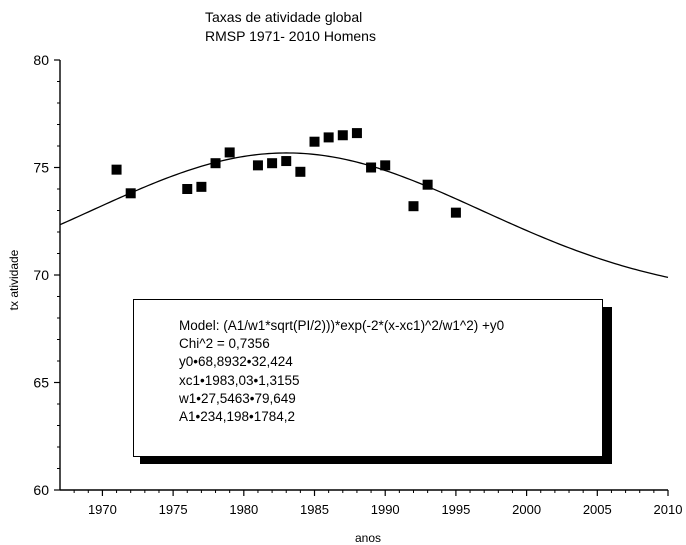 The width and height of the screenshot is (686, 545). I want to click on x-tick-label: 1990, so click(385, 509).